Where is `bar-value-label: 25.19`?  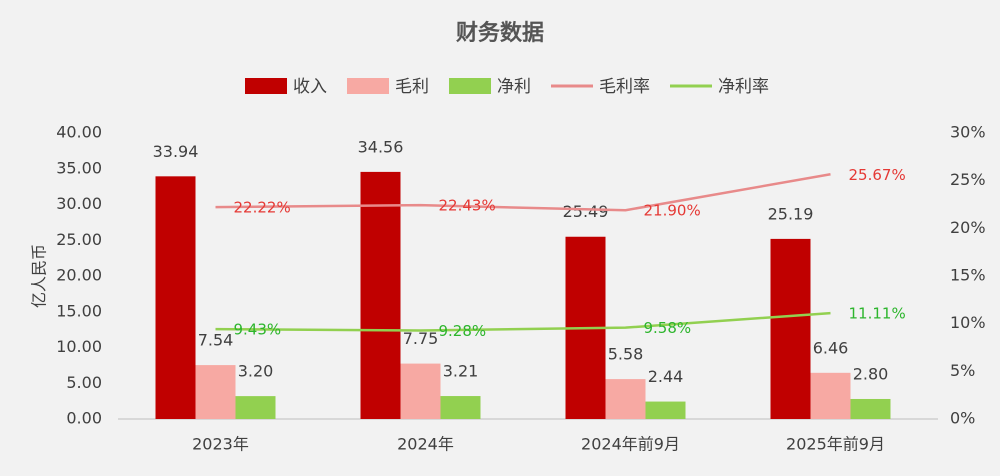 bar-value-label: 25.19 is located at coordinates (791, 213).